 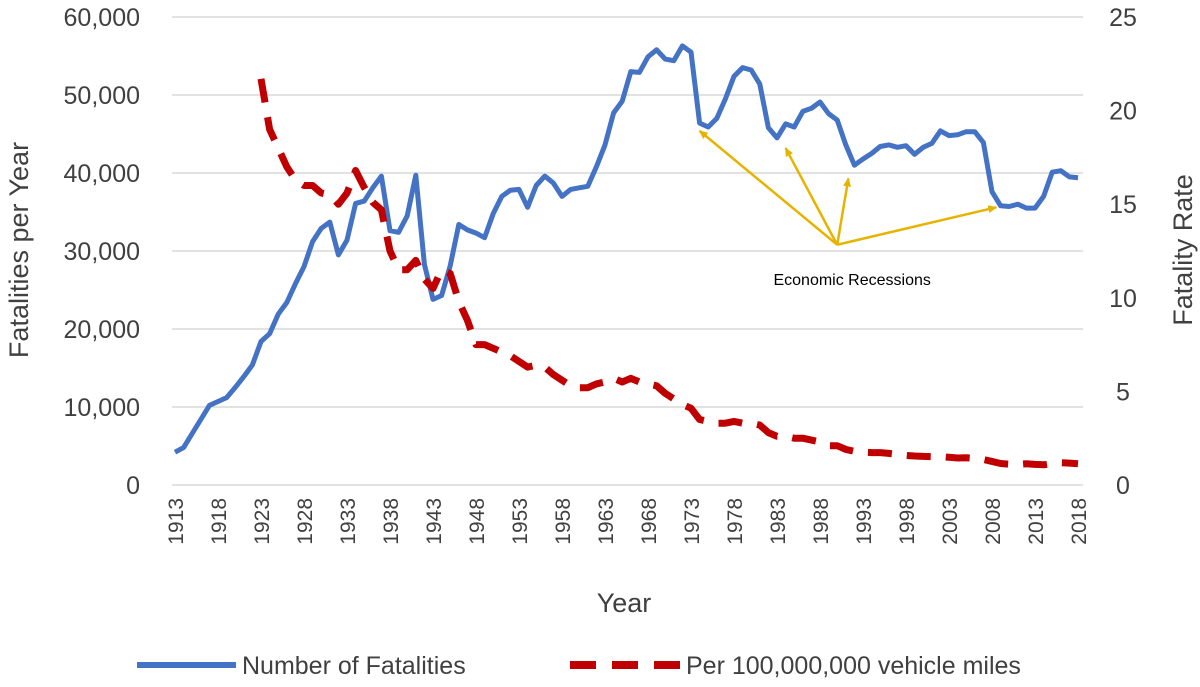 What do you see at coordinates (102, 18) in the screenshot?
I see `y-tick-label: 60,000` at bounding box center [102, 18].